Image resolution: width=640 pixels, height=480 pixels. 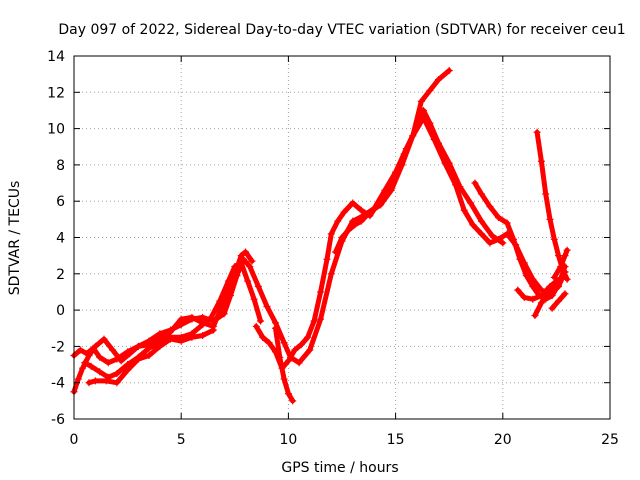 I want to click on y-tick-label: -2, so click(x=58, y=347).